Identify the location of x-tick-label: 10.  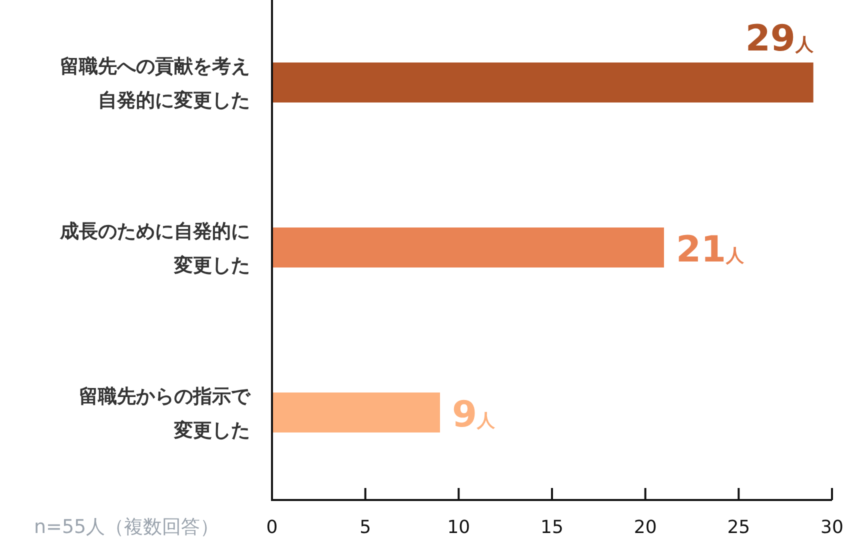
(458, 527).